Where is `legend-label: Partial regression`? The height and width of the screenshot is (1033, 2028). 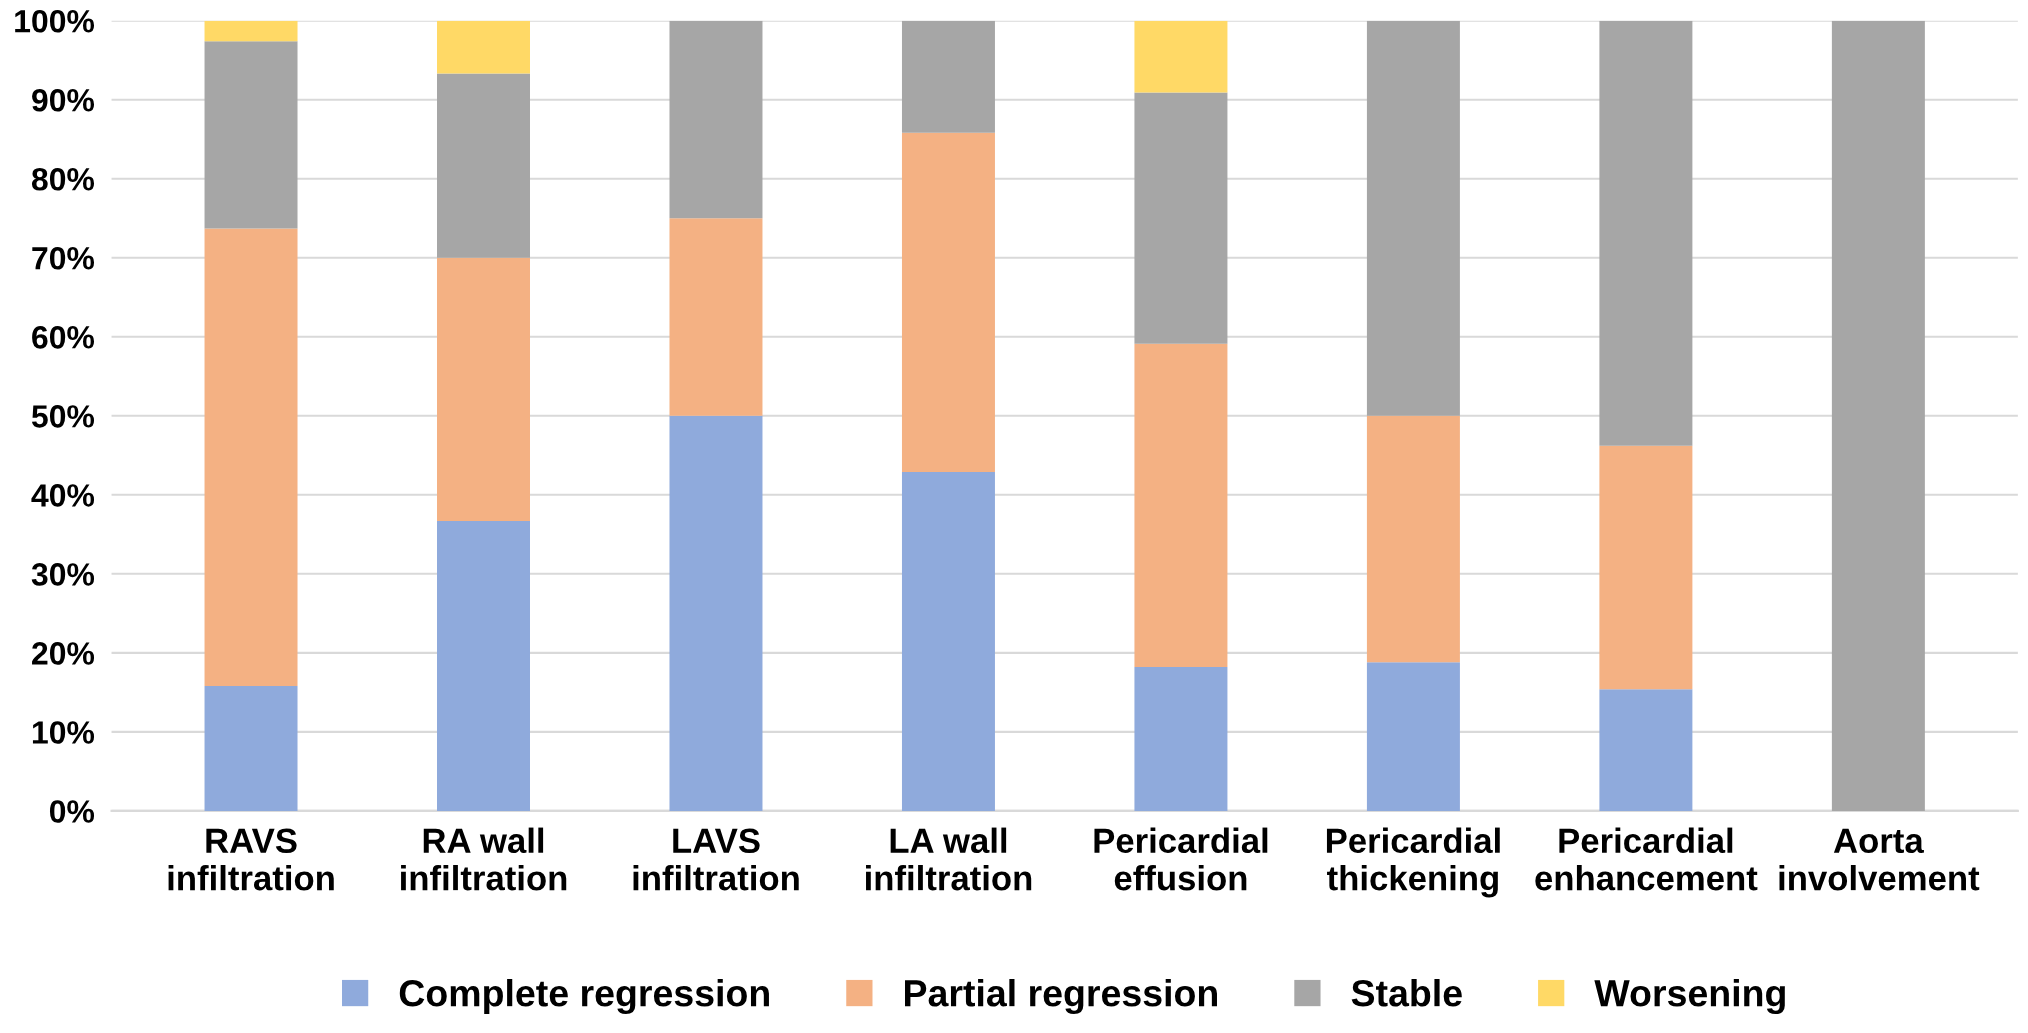
legend-label: Partial regression is located at coordinates (1061, 997).